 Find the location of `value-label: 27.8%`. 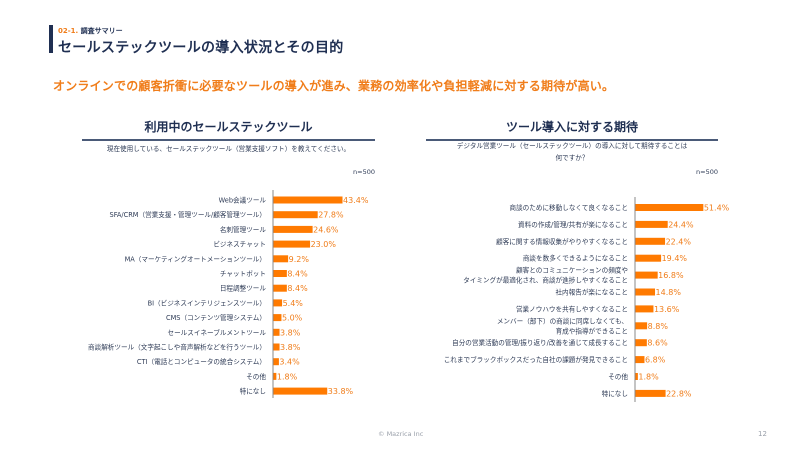

value-label: 27.8% is located at coordinates (331, 215).